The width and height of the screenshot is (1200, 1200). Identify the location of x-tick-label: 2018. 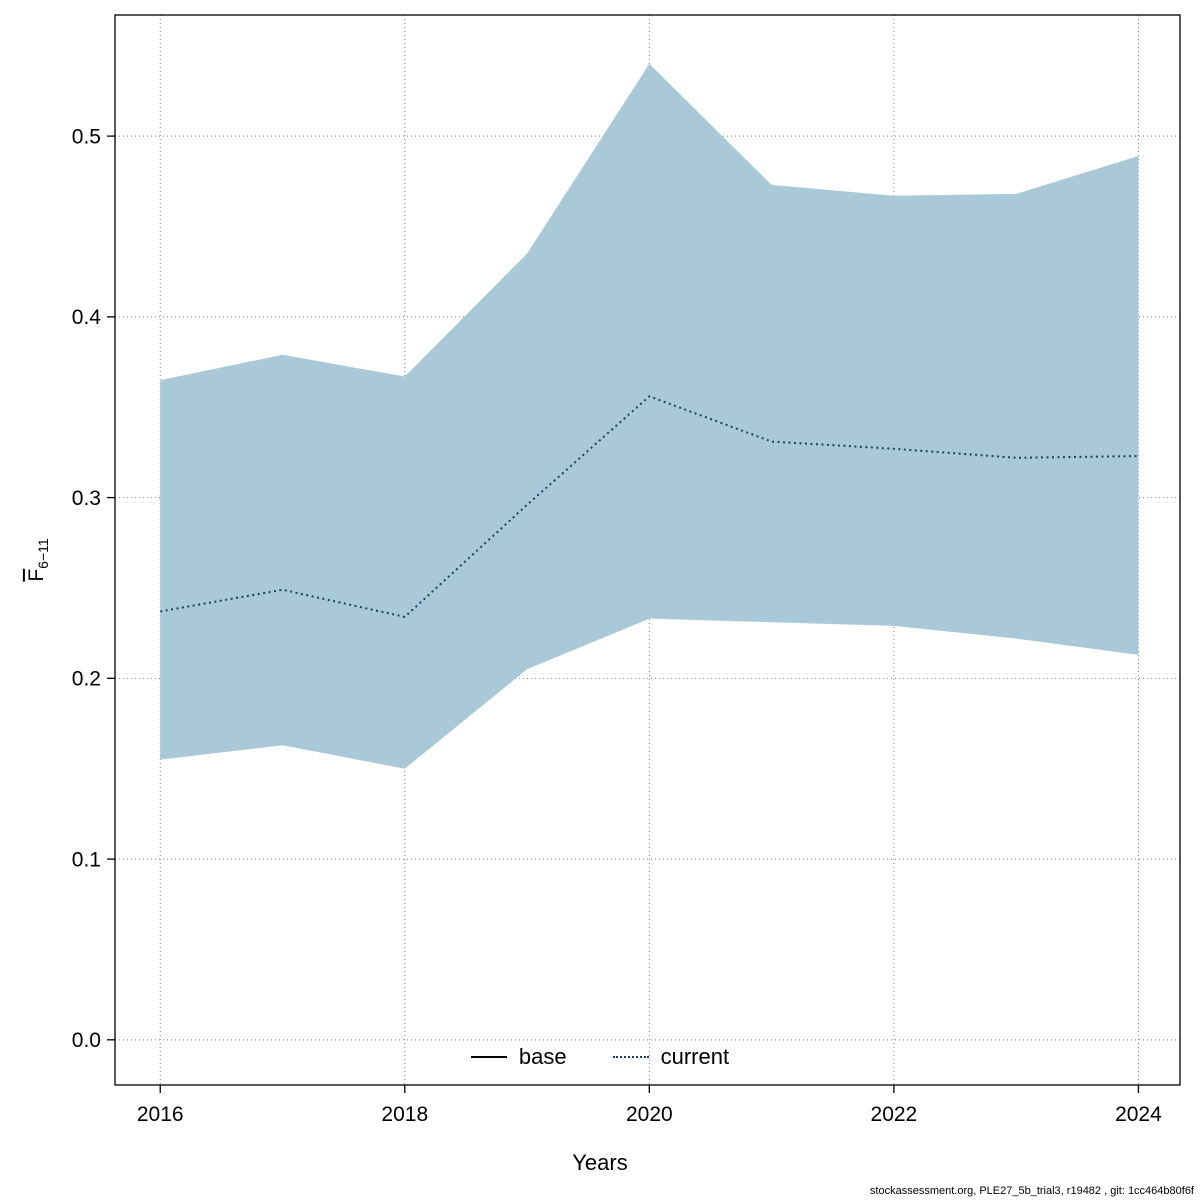
(404, 1114).